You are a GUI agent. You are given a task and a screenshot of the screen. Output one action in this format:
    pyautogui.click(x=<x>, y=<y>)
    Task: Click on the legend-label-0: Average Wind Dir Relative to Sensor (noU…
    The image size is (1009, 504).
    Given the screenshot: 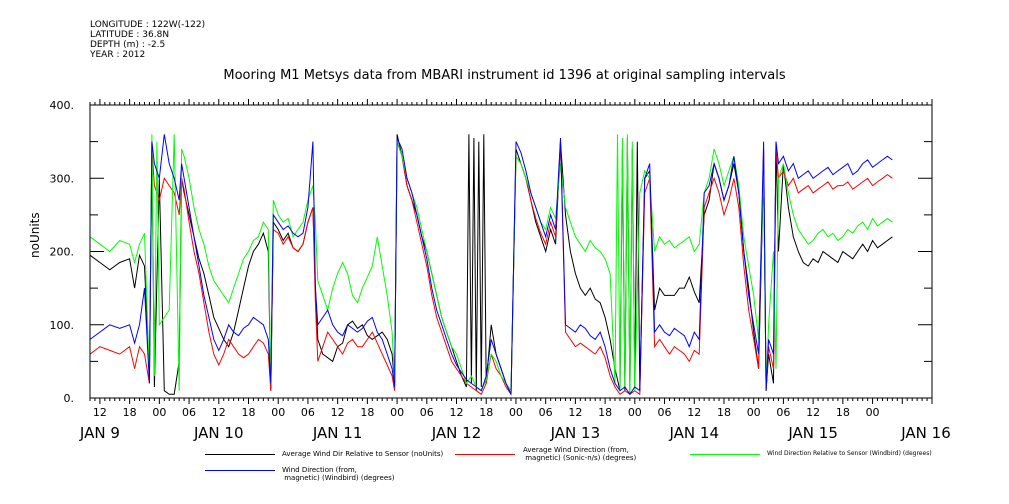 What is the action you would take?
    pyautogui.click(x=363, y=454)
    